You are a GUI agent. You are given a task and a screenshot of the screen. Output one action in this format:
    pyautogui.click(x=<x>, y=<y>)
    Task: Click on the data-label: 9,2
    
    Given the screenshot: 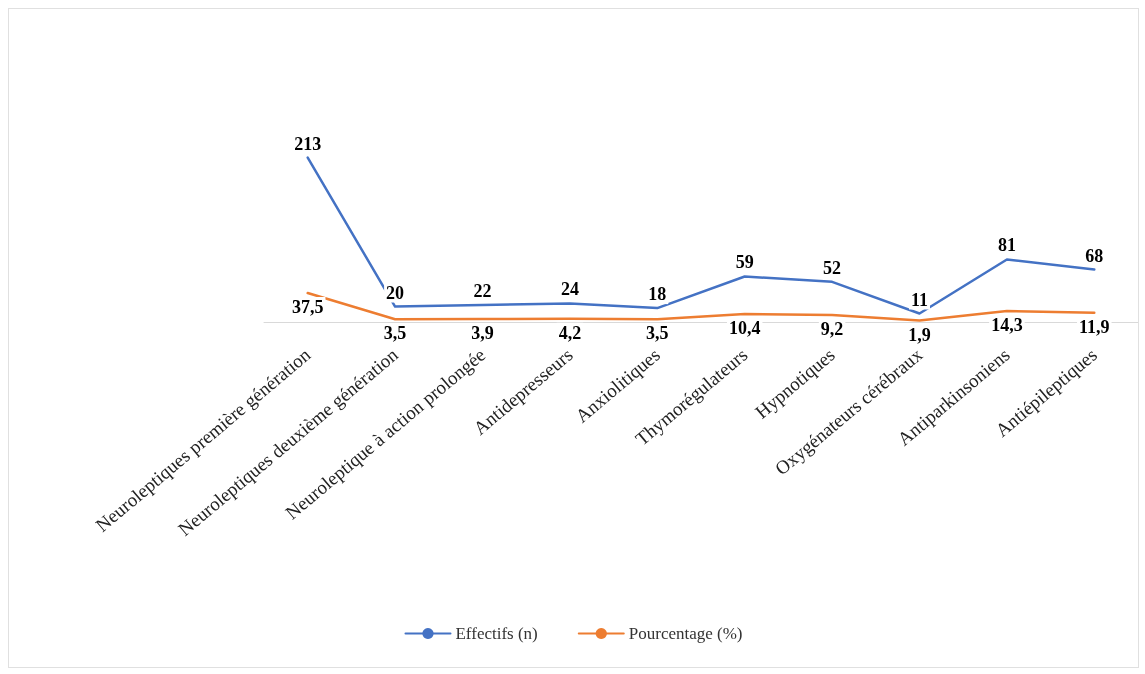 What is the action you would take?
    pyautogui.click(x=832, y=328)
    